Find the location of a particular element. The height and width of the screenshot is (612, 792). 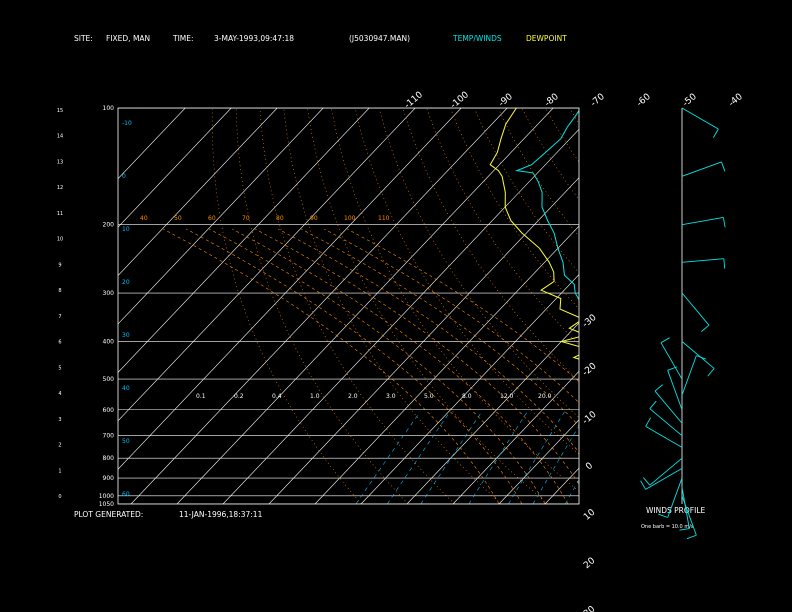

dry-adiabat-label: 70 is located at coordinates (246, 218).